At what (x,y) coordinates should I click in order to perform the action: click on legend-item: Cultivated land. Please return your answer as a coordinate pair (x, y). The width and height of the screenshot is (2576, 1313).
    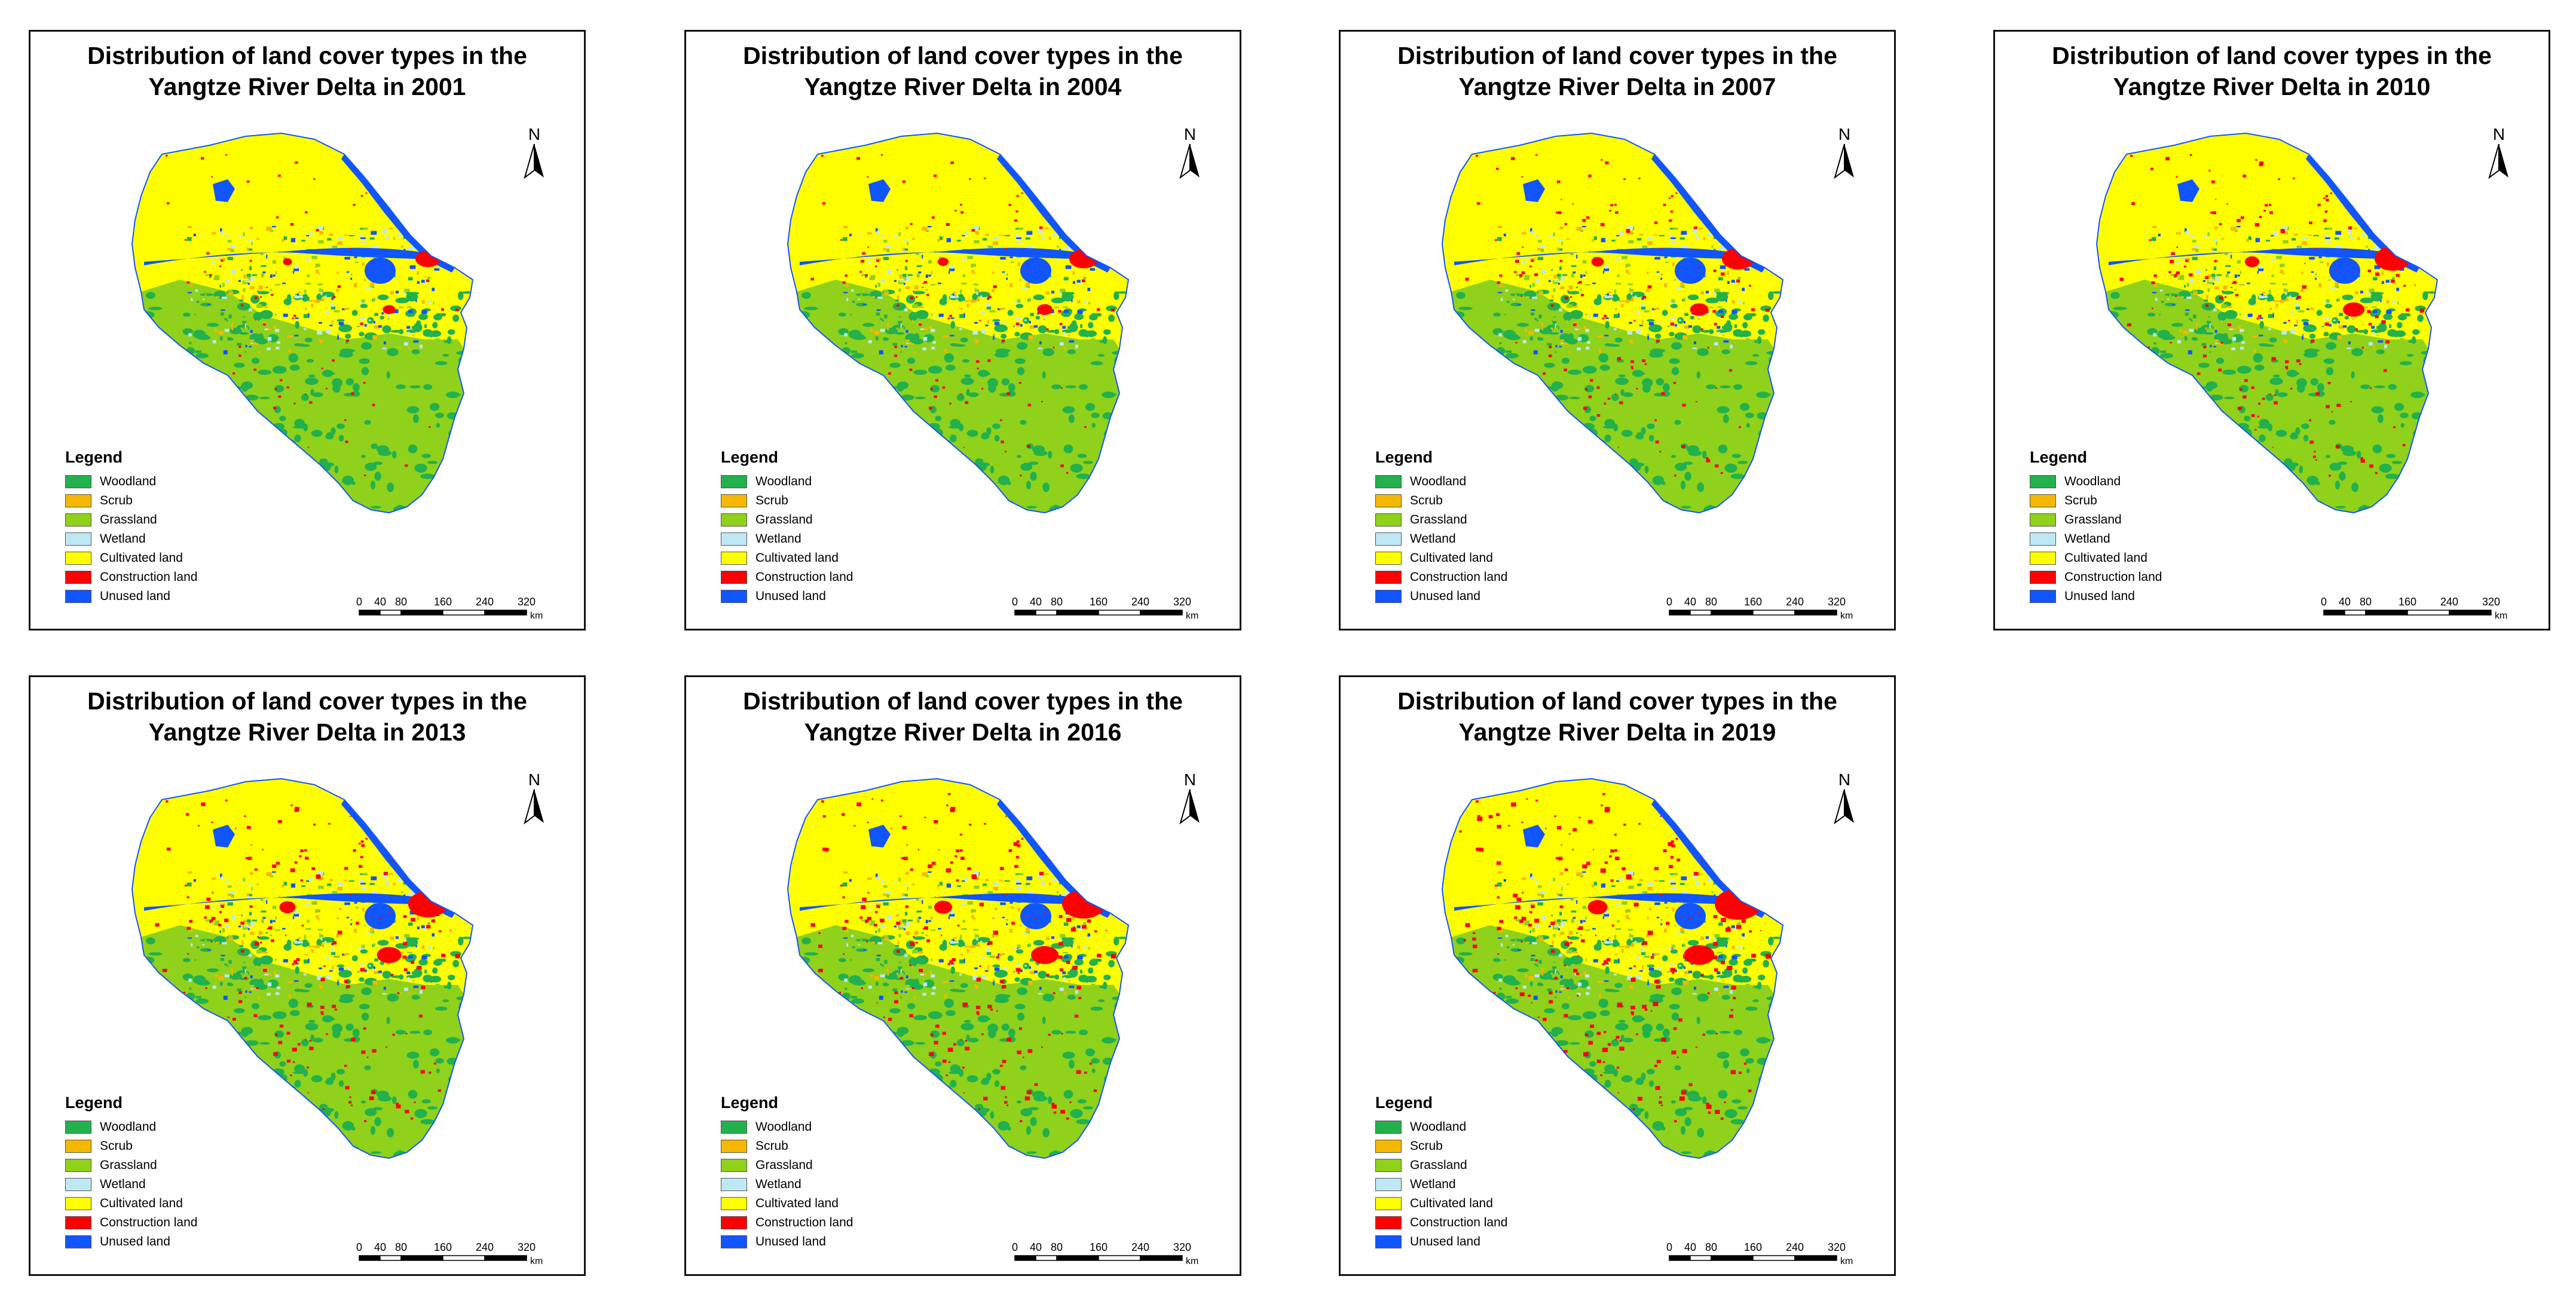
    Looking at the image, I should click on (787, 1204).